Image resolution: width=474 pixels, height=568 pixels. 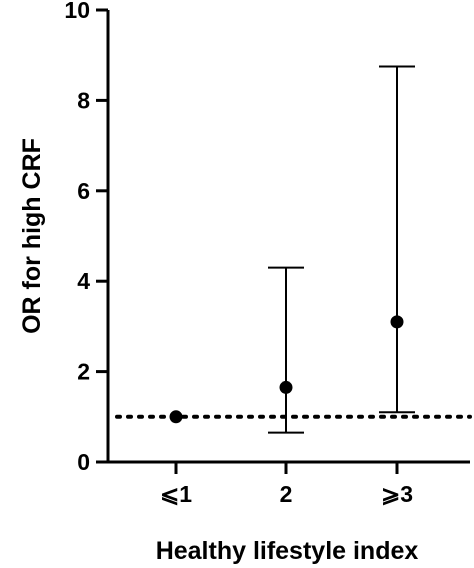 I want to click on x-tick-label: 2, so click(x=286, y=494).